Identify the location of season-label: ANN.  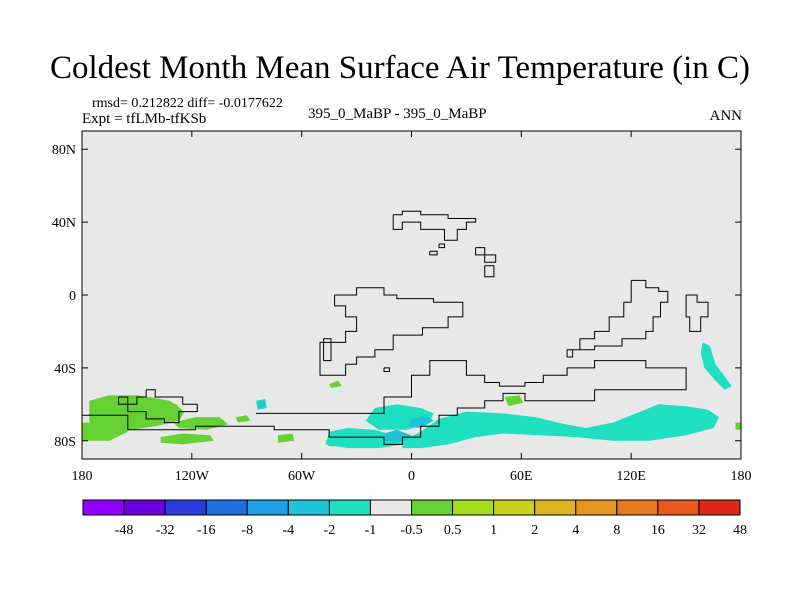
(726, 116).